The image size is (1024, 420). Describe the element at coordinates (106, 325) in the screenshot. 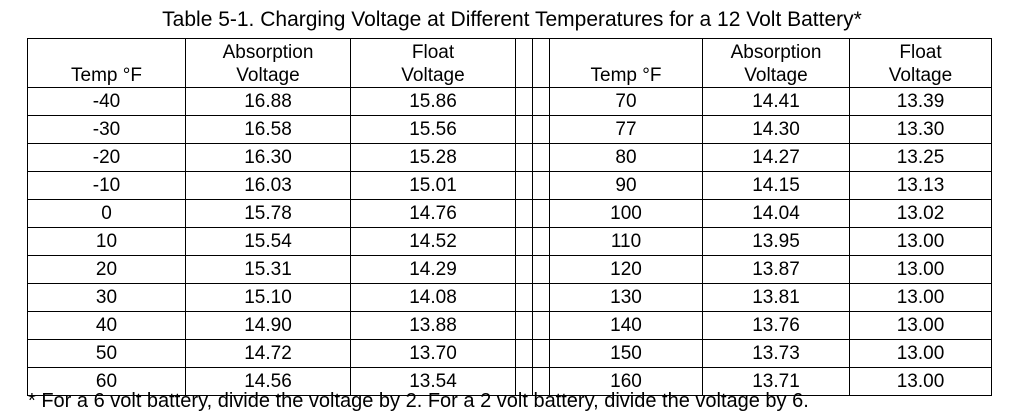

I see `temp-cell: 40` at that location.